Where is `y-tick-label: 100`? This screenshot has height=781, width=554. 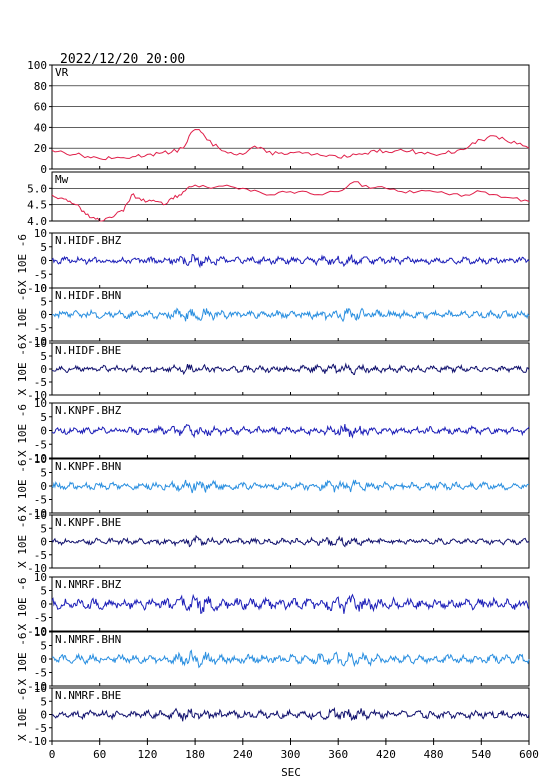 y-tick-label: 100 is located at coordinates (37, 65).